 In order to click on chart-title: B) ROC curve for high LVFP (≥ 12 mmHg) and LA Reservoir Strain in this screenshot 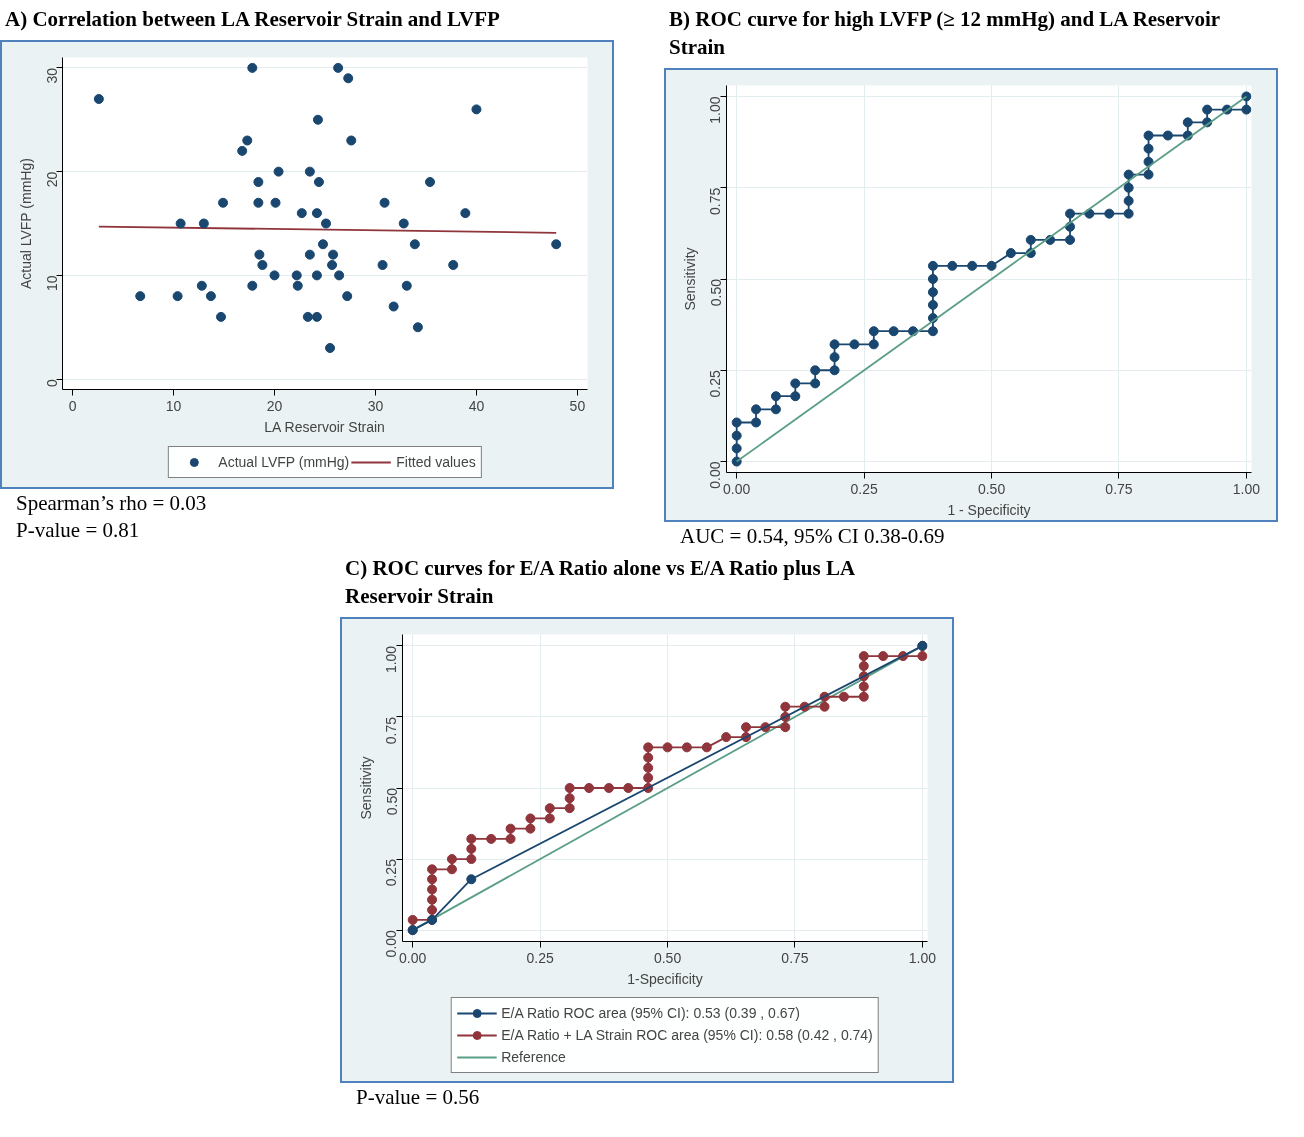, I will do `click(945, 33)`.